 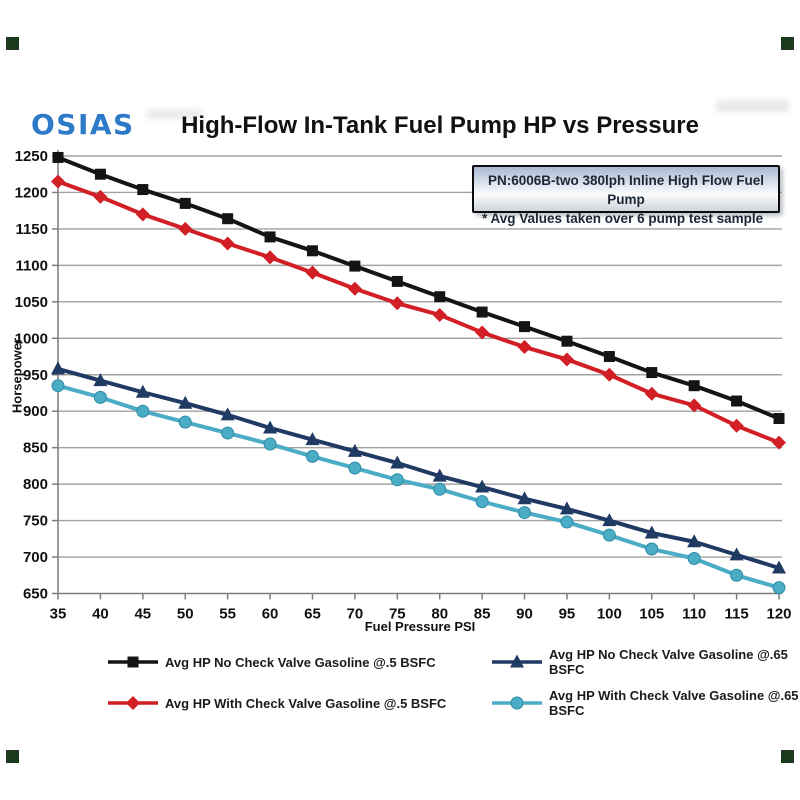 I want to click on svg-text: 105, so click(x=651, y=614).